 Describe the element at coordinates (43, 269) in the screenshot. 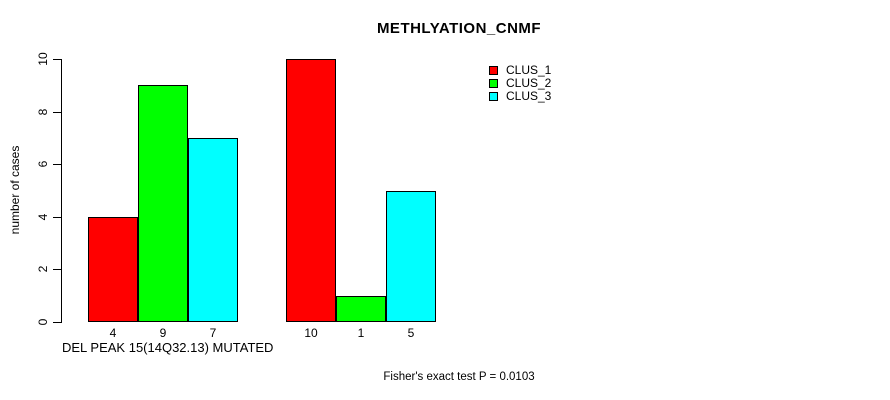

I see `y-tick-label: 2` at that location.